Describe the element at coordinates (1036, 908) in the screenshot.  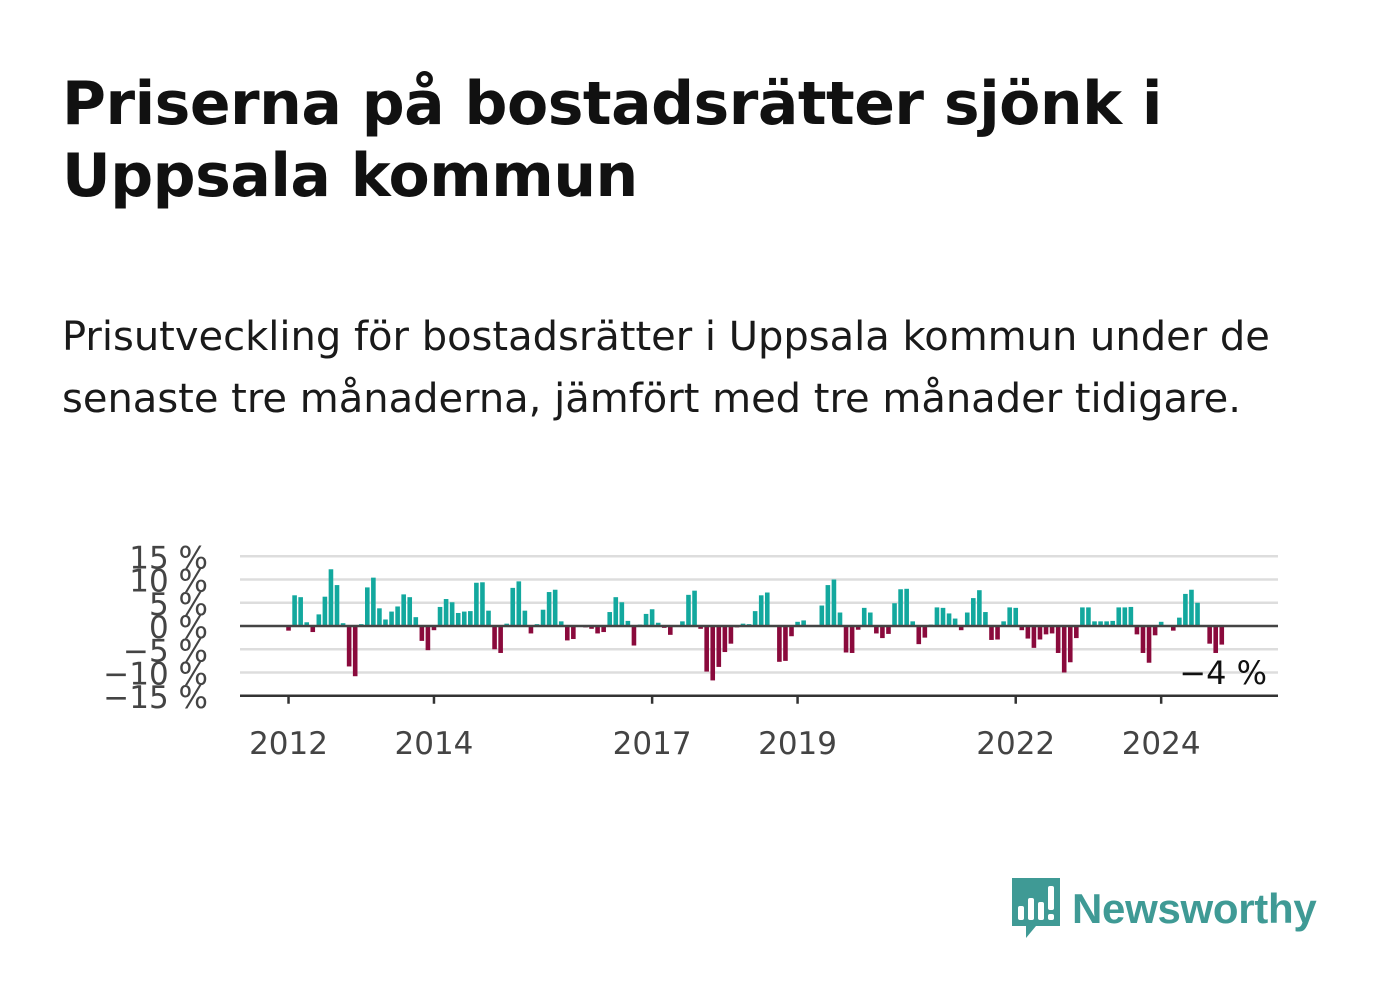
I see `newsworthy-logo-icon` at that location.